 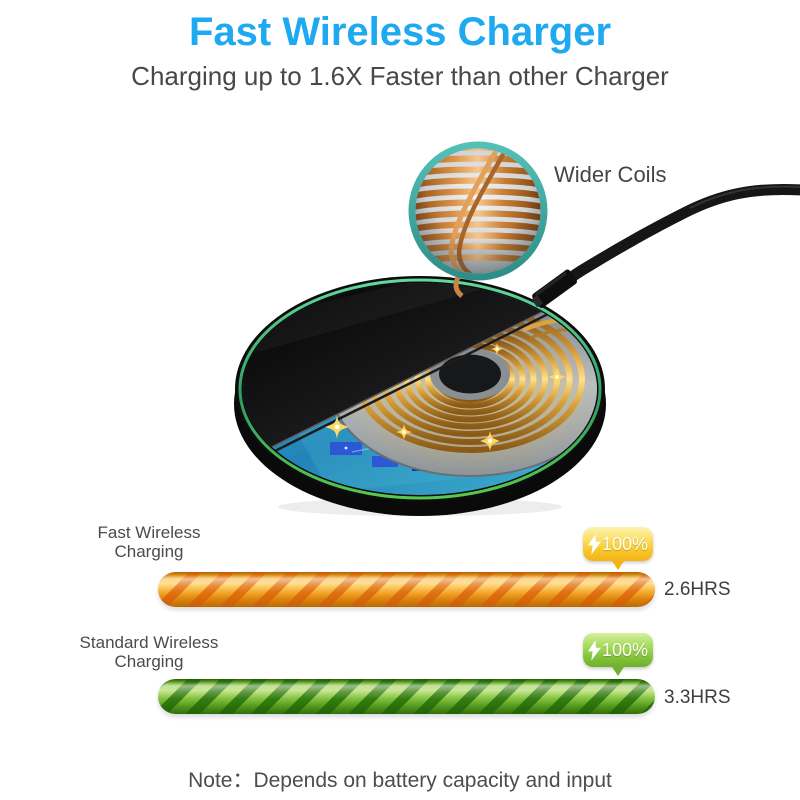 What do you see at coordinates (445, 397) in the screenshot?
I see `sparkle-highlights` at bounding box center [445, 397].